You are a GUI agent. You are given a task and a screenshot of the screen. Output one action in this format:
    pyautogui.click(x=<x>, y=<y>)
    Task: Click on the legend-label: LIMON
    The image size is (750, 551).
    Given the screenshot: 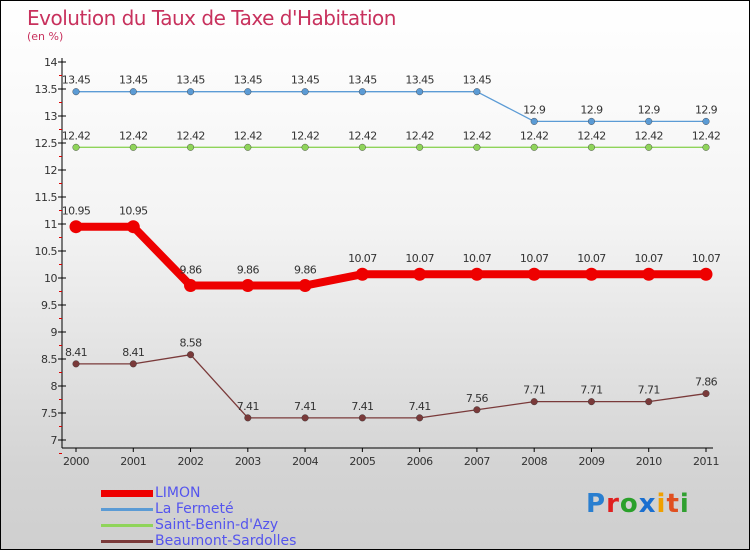 What is the action you would take?
    pyautogui.click(x=178, y=493)
    